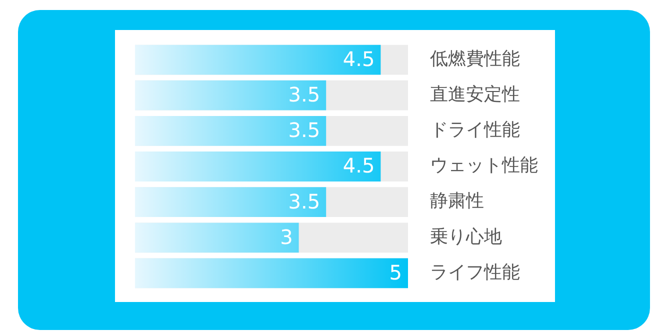 The image size is (668, 336). Describe the element at coordinates (457, 201) in the screenshot. I see `y-tick-label: 静粛性` at that location.